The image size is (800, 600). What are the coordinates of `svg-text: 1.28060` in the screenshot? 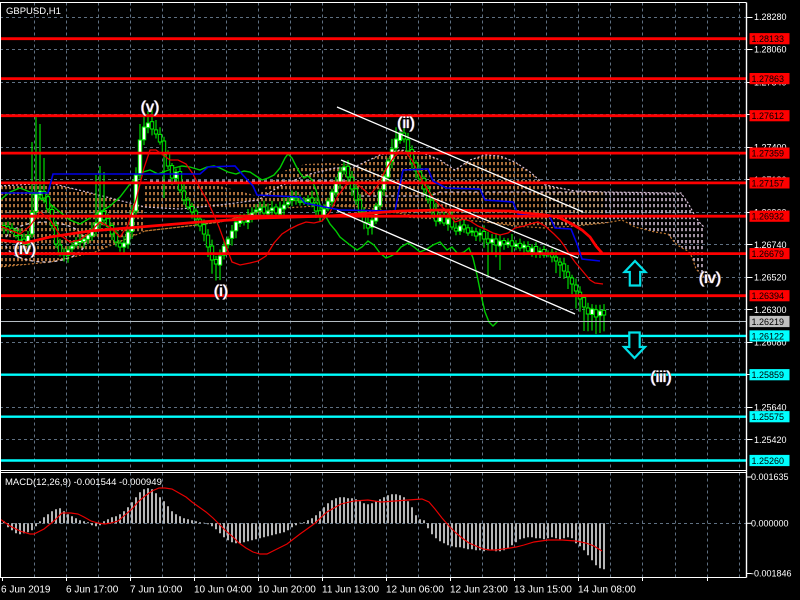 It's located at (770, 50).